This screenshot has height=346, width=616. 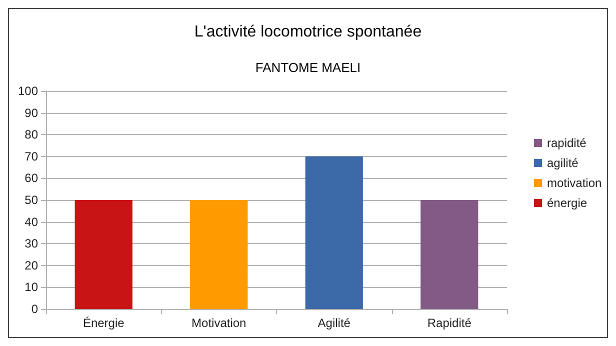 What do you see at coordinates (103, 323) in the screenshot?
I see `x-tick-label: Énergie` at bounding box center [103, 323].